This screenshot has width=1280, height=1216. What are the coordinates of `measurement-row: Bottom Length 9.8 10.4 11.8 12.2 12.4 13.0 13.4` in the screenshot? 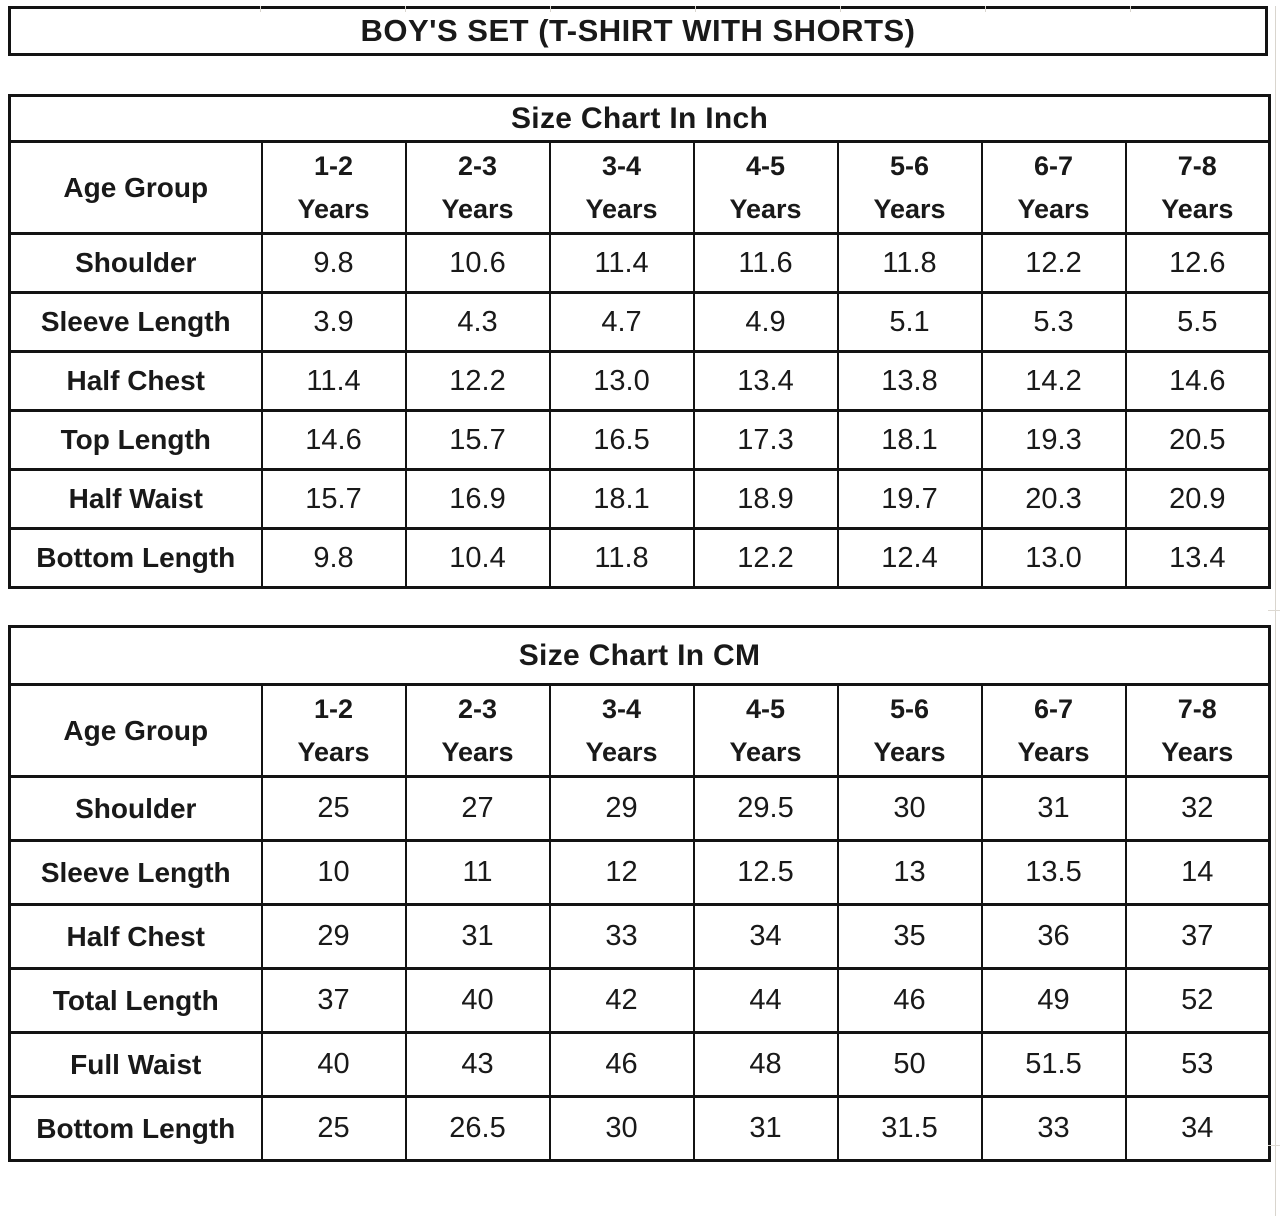 It's located at (639, 558).